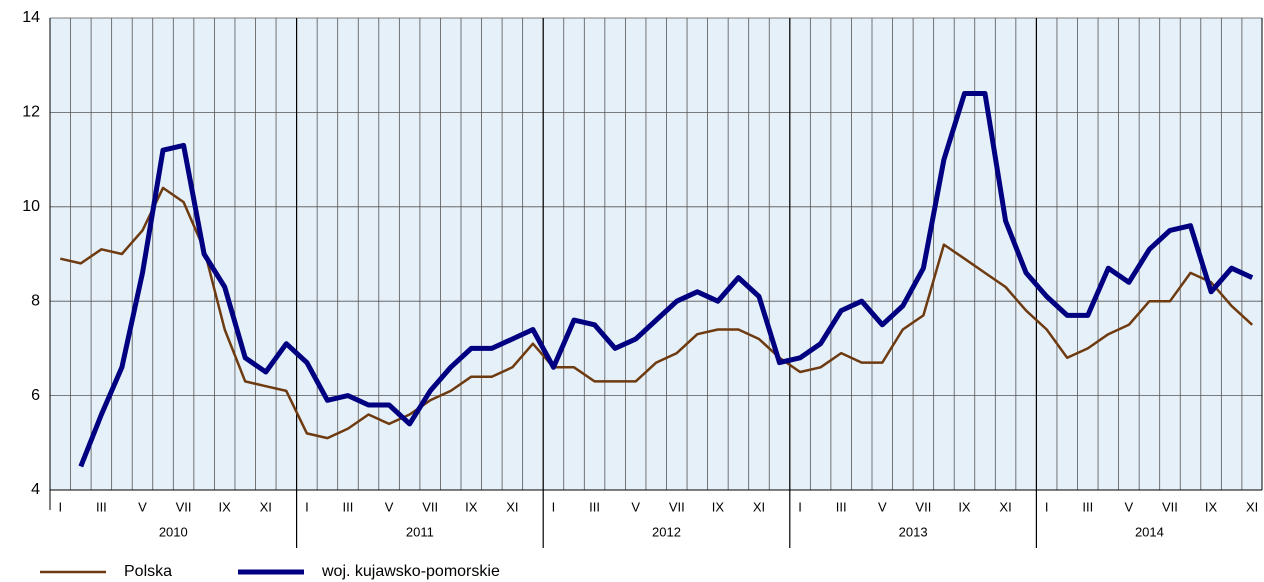 The image size is (1264, 582). I want to click on y-tick-label: 10, so click(31, 206).